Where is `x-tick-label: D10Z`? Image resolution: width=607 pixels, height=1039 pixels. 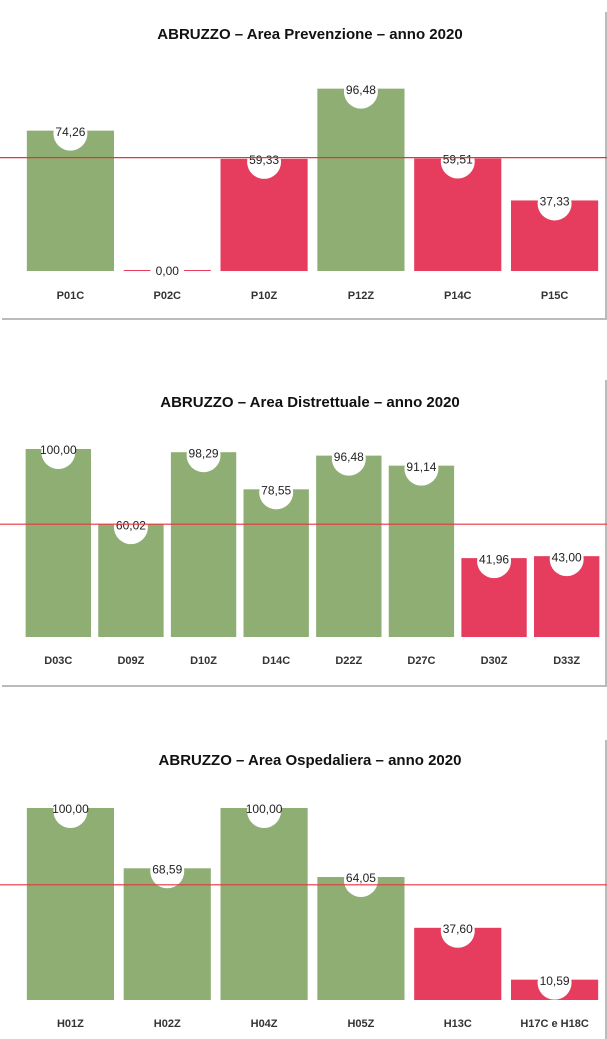
x-tick-label: D10Z is located at coordinates (203, 661).